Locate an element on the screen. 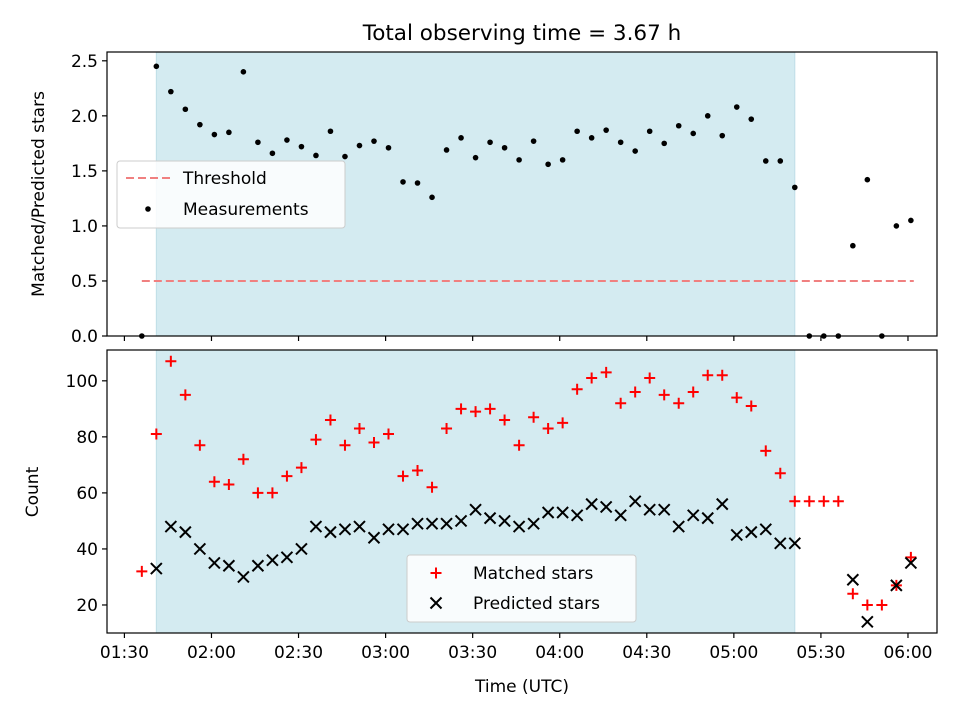 The height and width of the screenshot is (720, 960). x-tick-label: 04:00 is located at coordinates (559, 653).